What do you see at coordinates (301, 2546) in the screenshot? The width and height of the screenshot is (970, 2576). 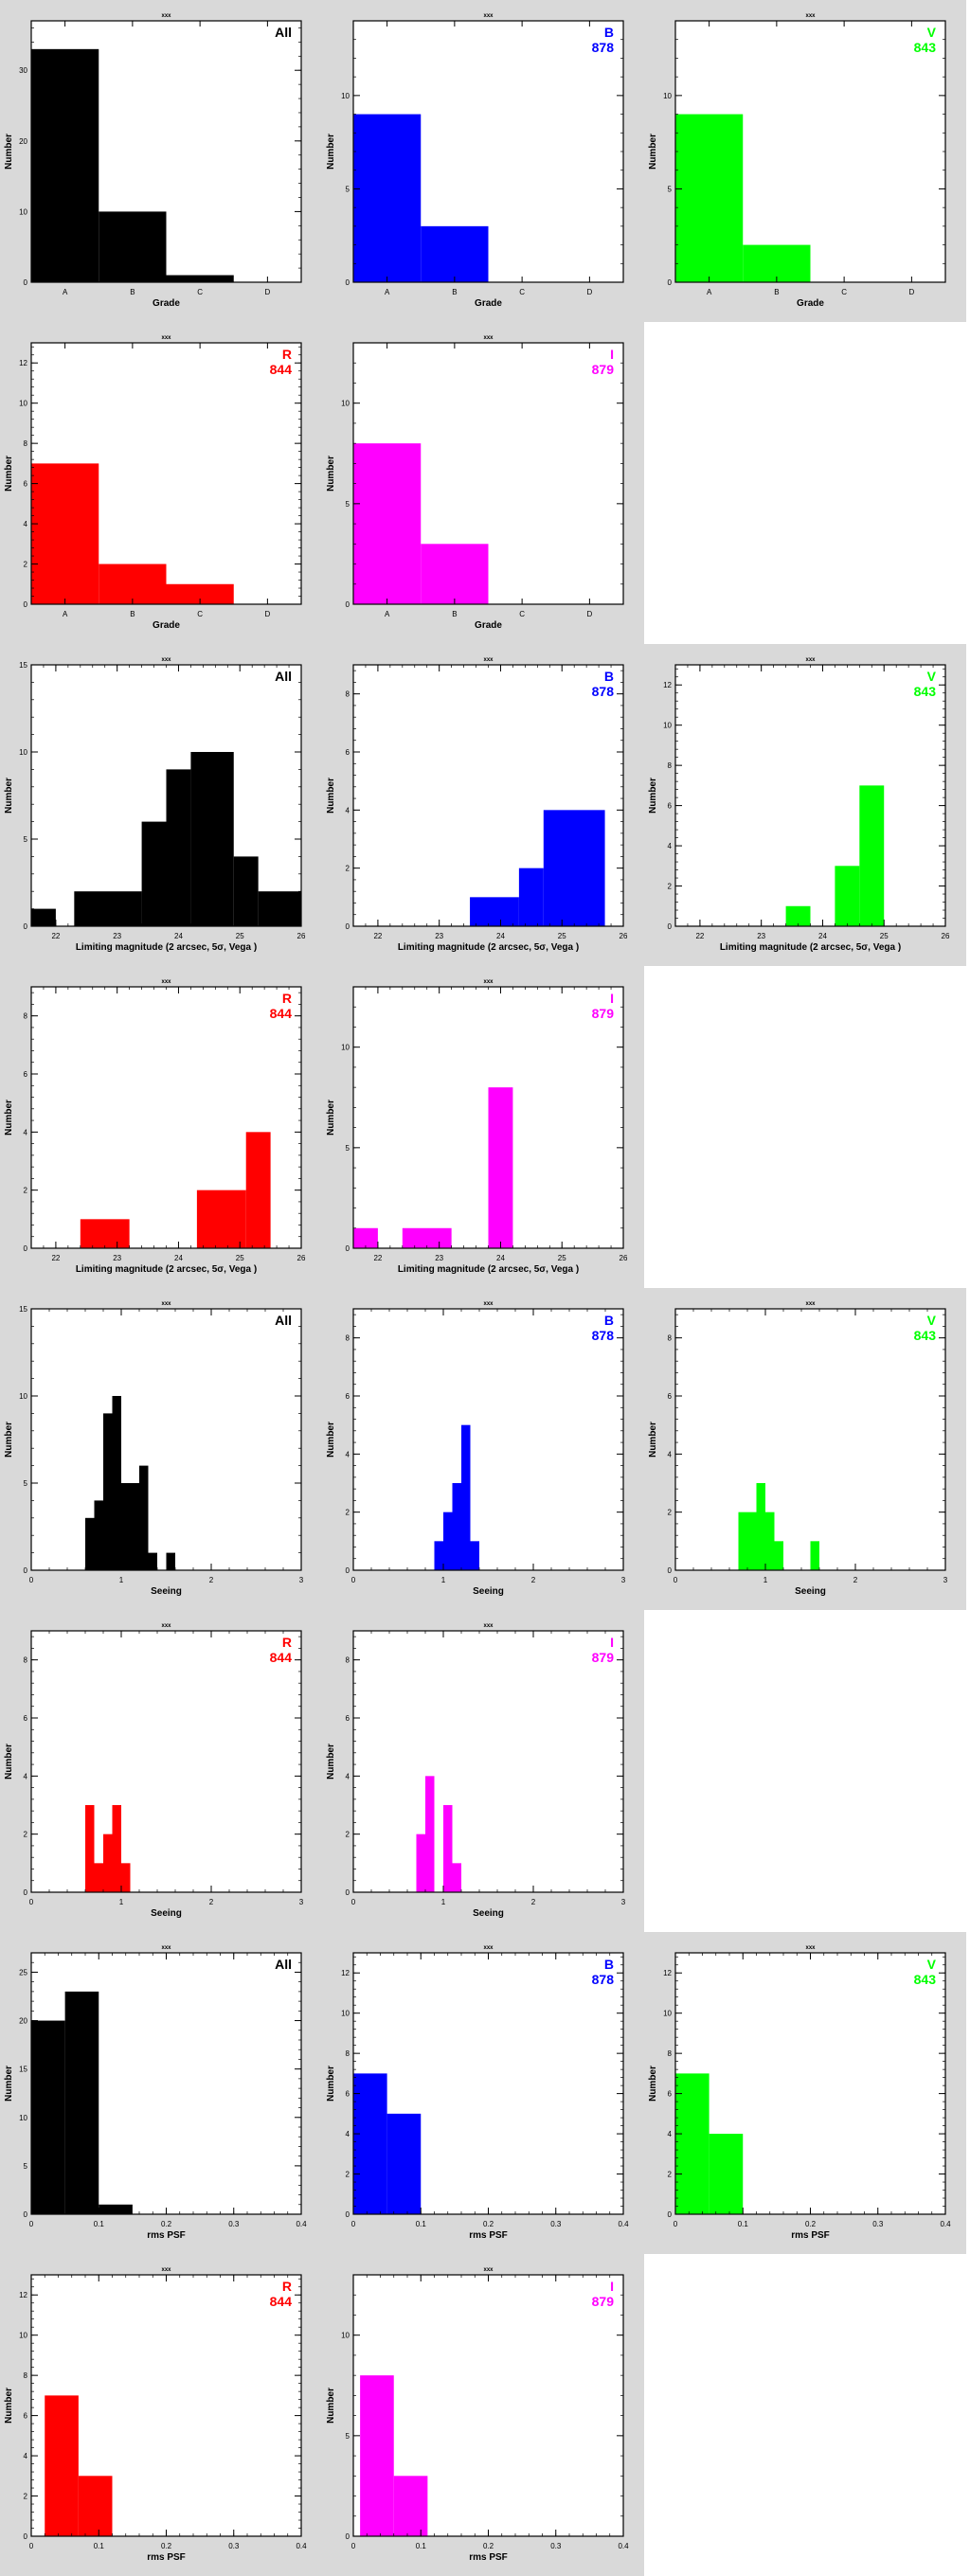 I see `x-tick-label: 0.4` at bounding box center [301, 2546].